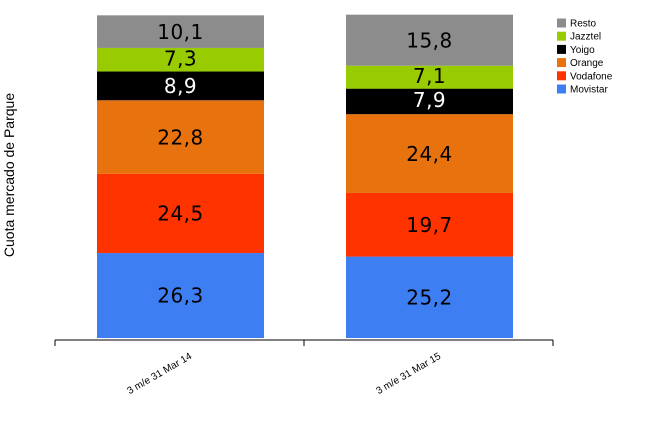  Describe the element at coordinates (408, 374) in the screenshot. I see `x-tick-label-2: 3 m/e 31 Mar 15` at that location.